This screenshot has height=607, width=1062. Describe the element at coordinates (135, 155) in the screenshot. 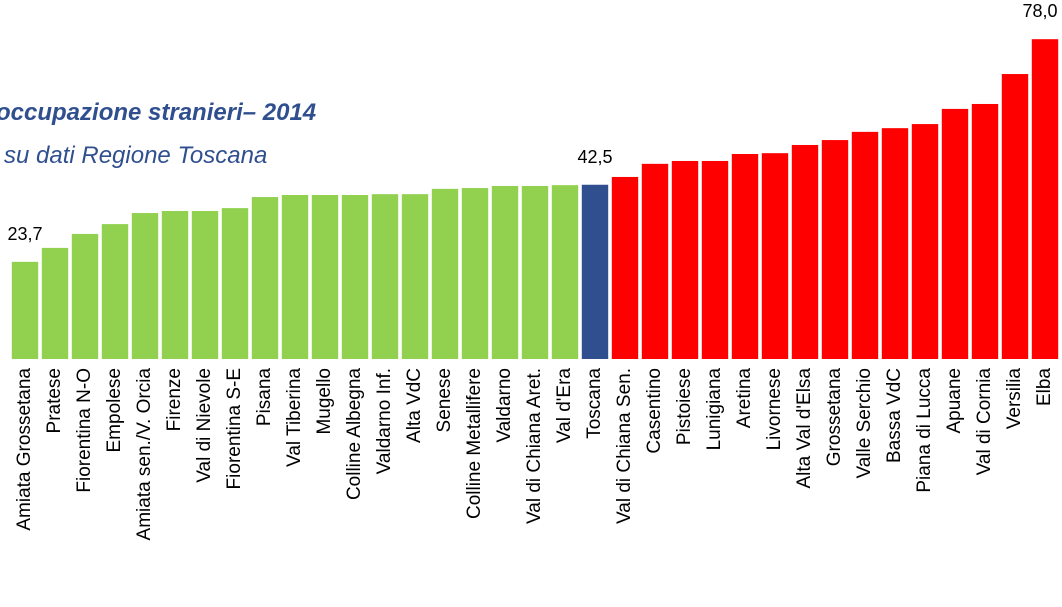

I see `chart-subtitle: su dati Regione Toscana` at that location.